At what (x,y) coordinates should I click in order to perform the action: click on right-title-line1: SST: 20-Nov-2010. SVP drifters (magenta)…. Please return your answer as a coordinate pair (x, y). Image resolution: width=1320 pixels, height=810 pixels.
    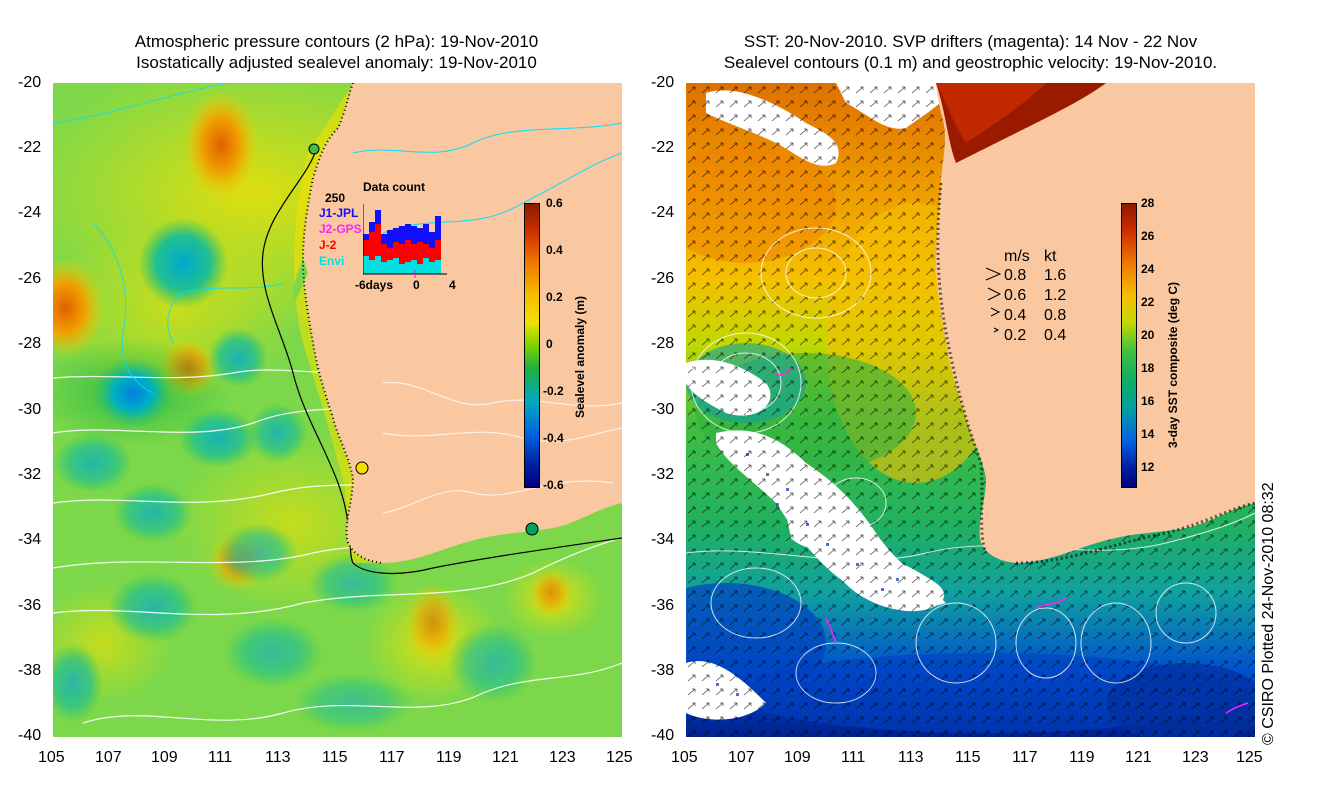
    Looking at the image, I should click on (970, 41).